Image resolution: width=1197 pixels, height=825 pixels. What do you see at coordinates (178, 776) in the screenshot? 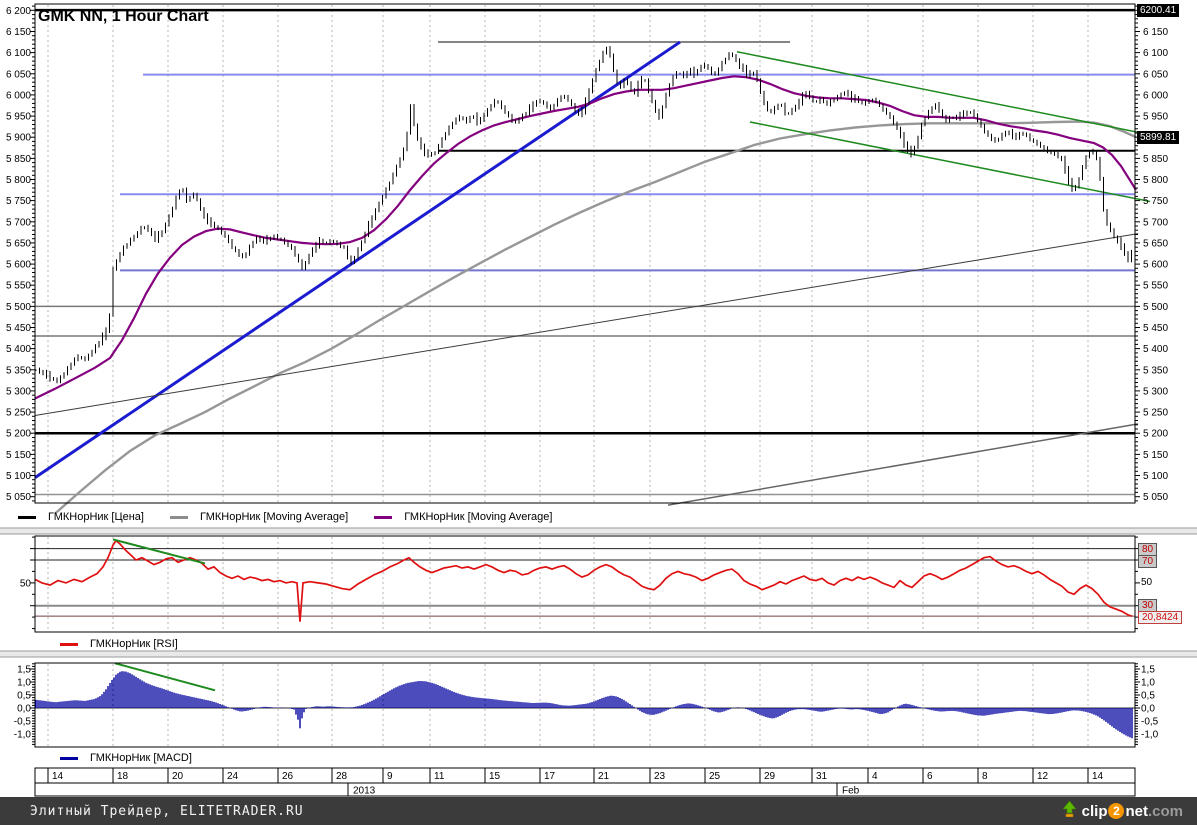
I see `date-label: 20` at bounding box center [178, 776].